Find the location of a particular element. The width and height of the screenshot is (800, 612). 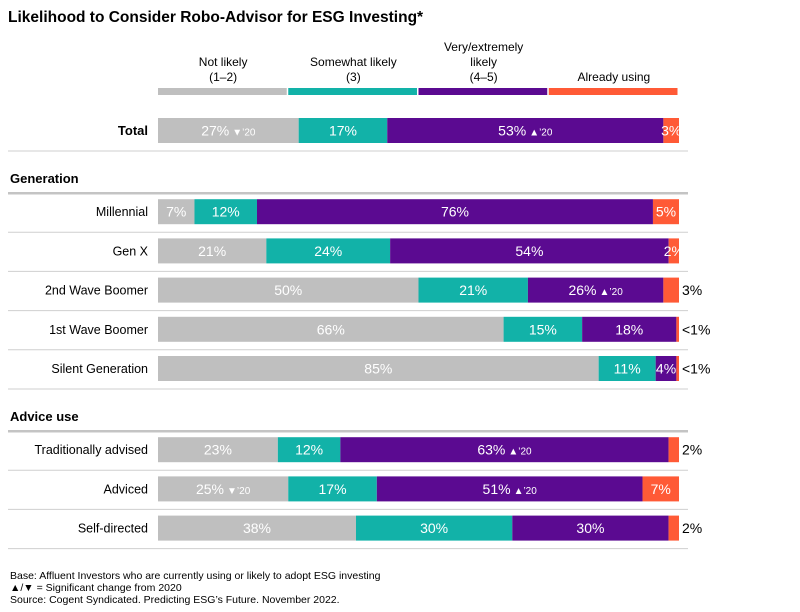

legend-label-2: Very/extremely likely (4–5) is located at coordinates (483, 62).